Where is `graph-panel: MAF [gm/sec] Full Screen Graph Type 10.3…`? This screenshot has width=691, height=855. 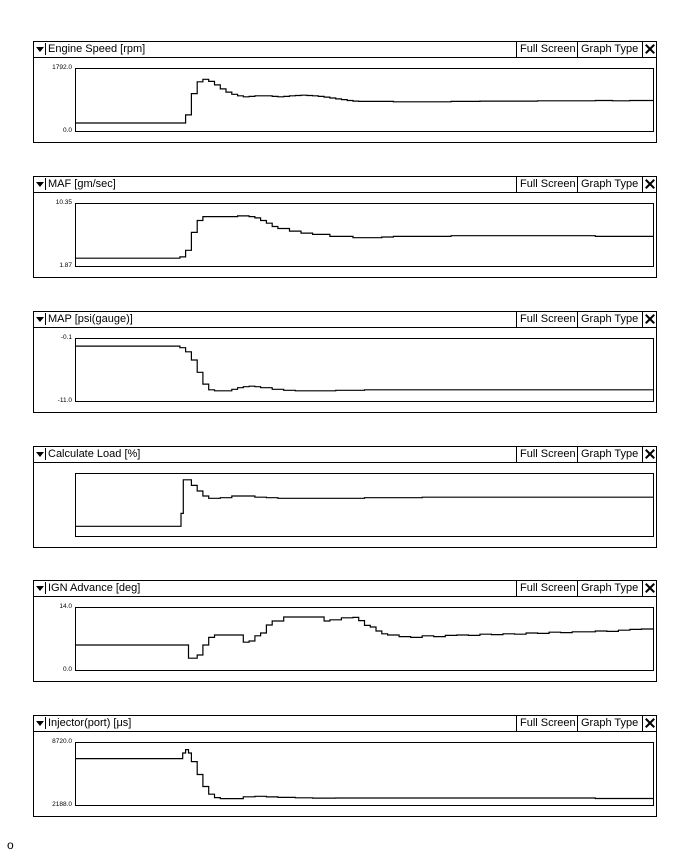
graph-panel: MAF [gm/sec] Full Screen Graph Type 10.3… is located at coordinates (345, 227).